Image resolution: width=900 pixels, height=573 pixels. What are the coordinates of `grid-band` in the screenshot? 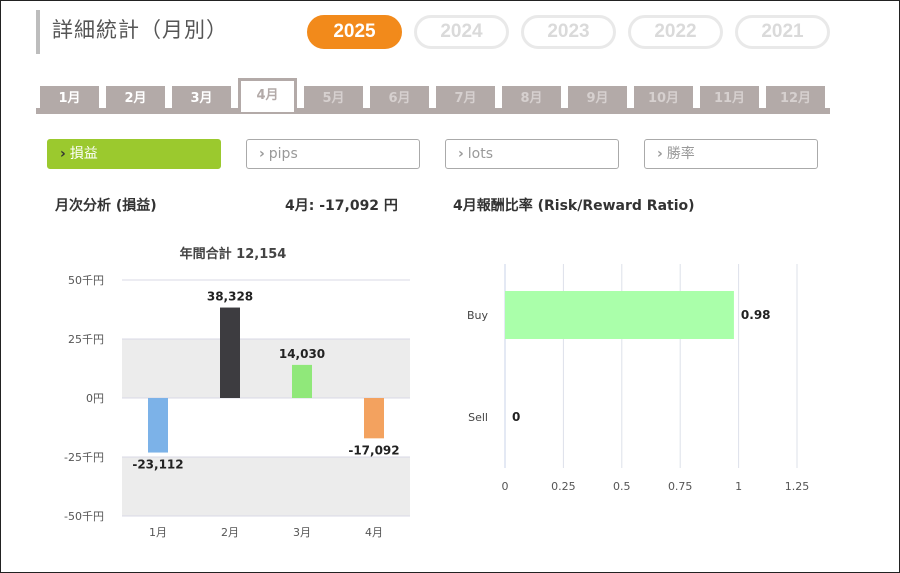 It's located at (266, 368).